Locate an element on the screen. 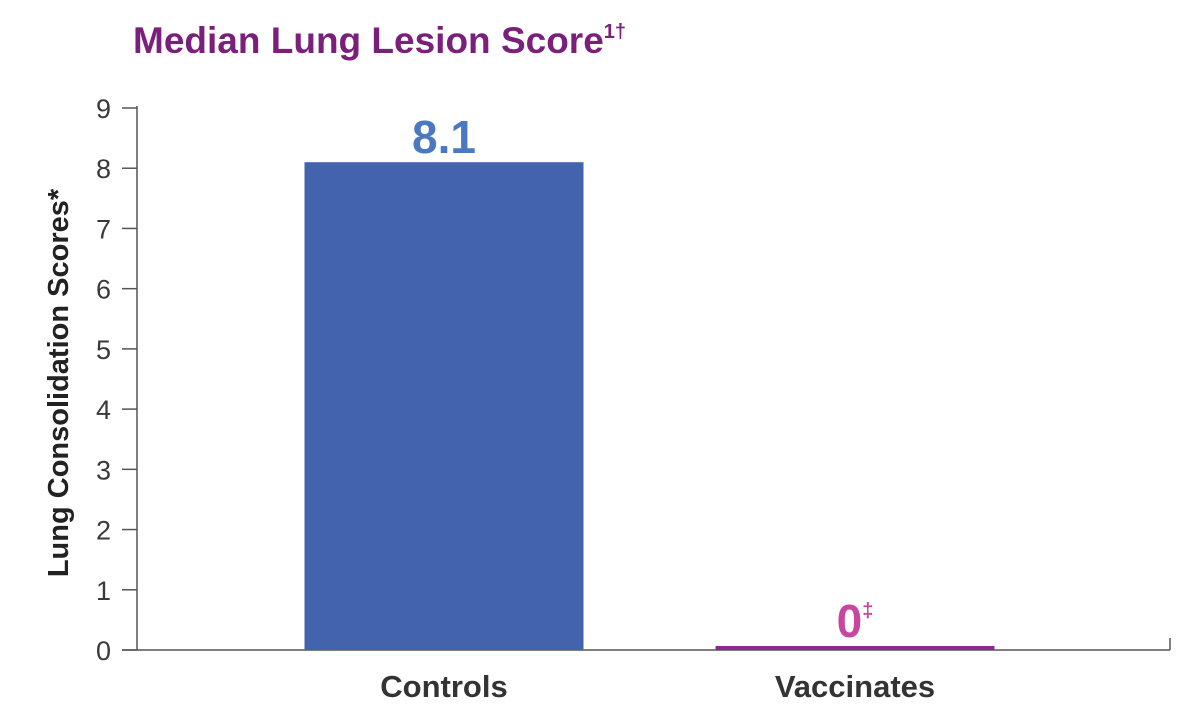 This screenshot has height=723, width=1200. y-tick-label: 3 is located at coordinates (103, 470).